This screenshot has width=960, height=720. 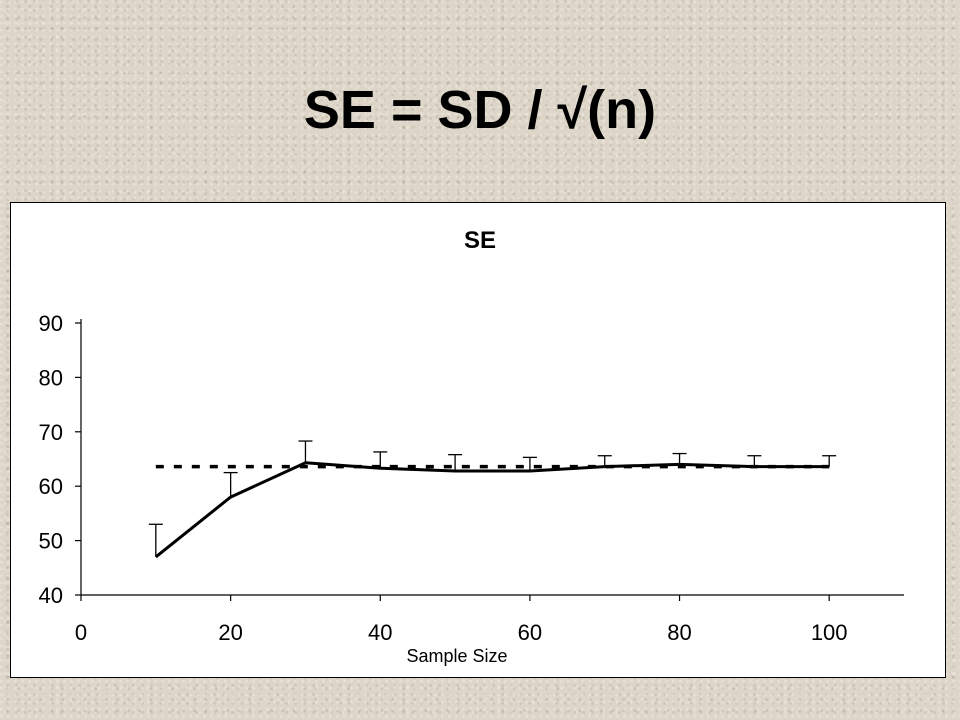 What do you see at coordinates (51, 432) in the screenshot?
I see `y-tick-label: 70` at bounding box center [51, 432].